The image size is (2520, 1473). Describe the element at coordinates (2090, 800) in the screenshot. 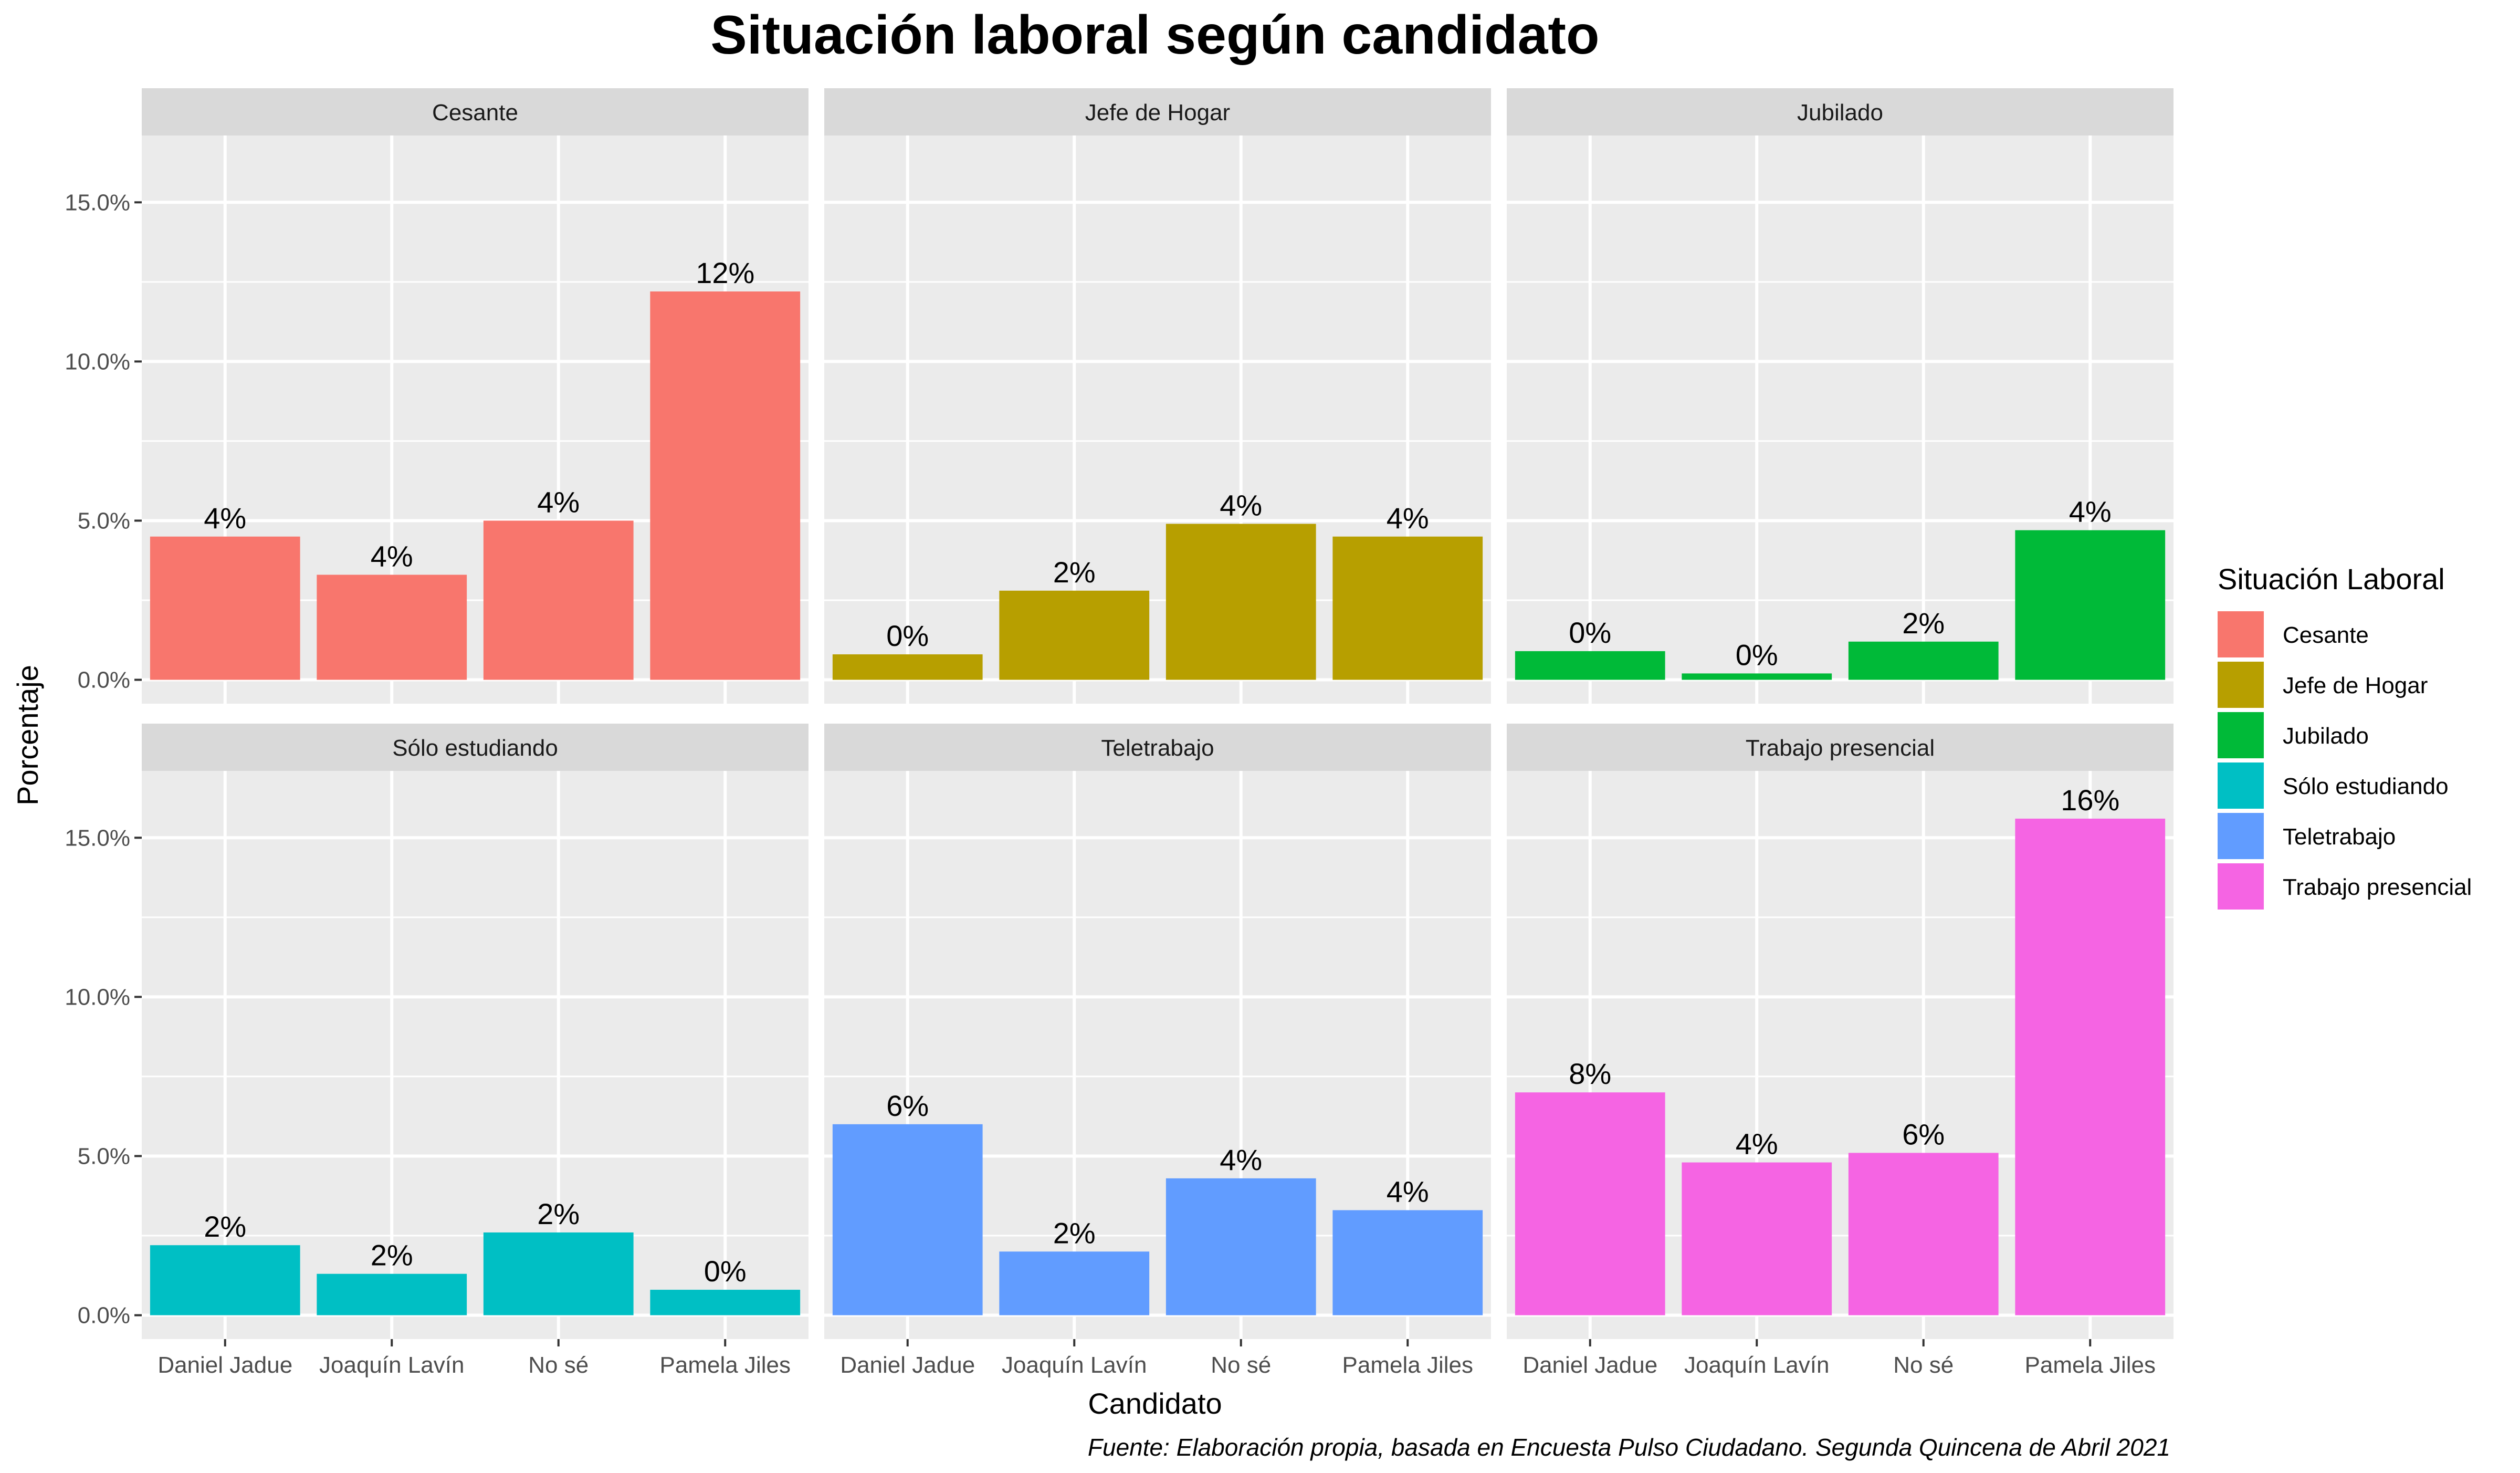

I see `bar-label: 16%` at that location.